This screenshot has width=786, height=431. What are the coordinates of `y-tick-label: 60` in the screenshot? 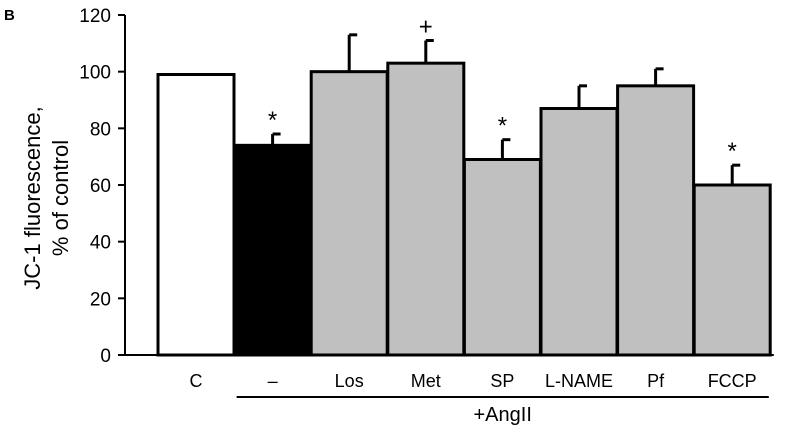 It's located at (100, 186).